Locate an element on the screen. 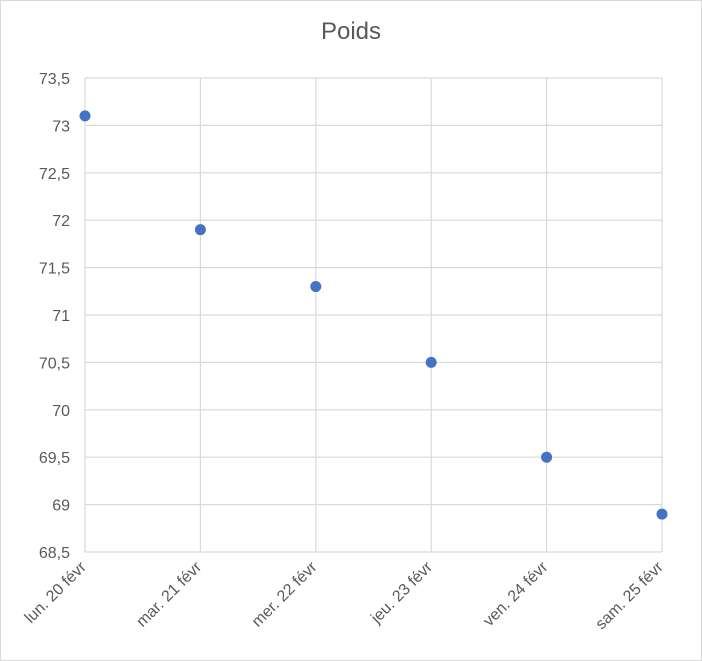  x-tick-label: mer. 22 févr is located at coordinates (285, 594).